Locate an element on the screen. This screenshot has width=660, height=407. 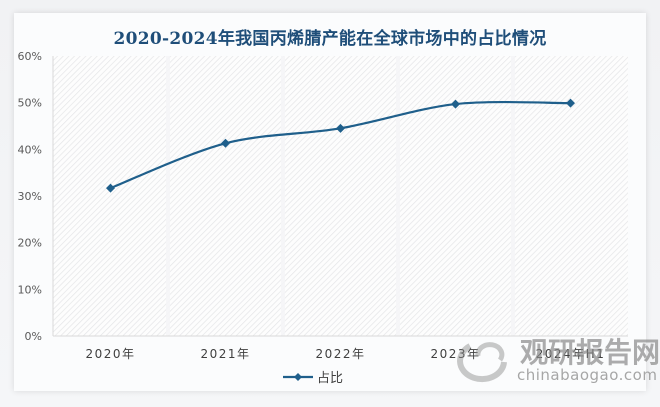
watermark-logo-icon is located at coordinates (482, 362).